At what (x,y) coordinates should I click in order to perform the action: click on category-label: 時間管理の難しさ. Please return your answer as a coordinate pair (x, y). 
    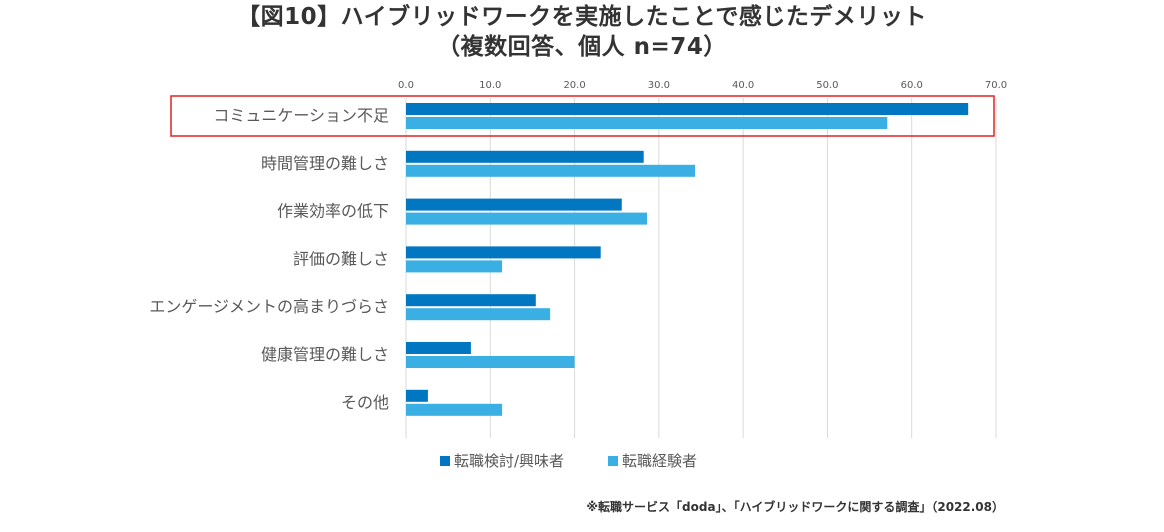
    Looking at the image, I should click on (325, 163).